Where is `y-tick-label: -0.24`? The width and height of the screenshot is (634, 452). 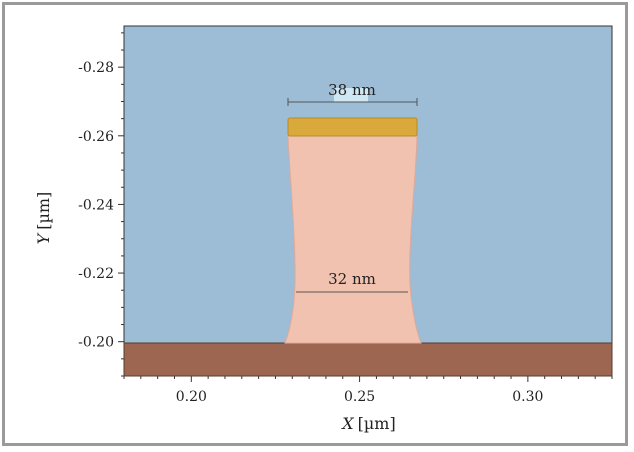
y-tick-label: -0.24 is located at coordinates (96, 205).